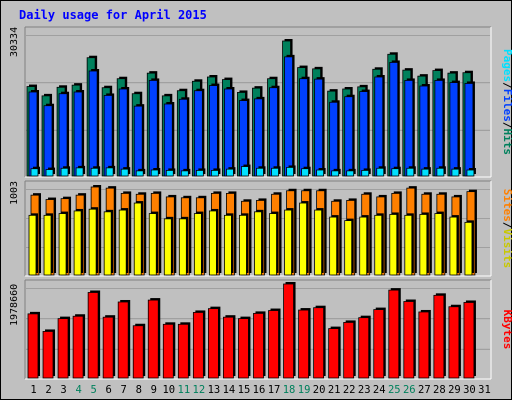 This screenshot has height=400, width=512. Describe the element at coordinates (78, 390) in the screenshot. I see `x-tick-label: 4` at that location.